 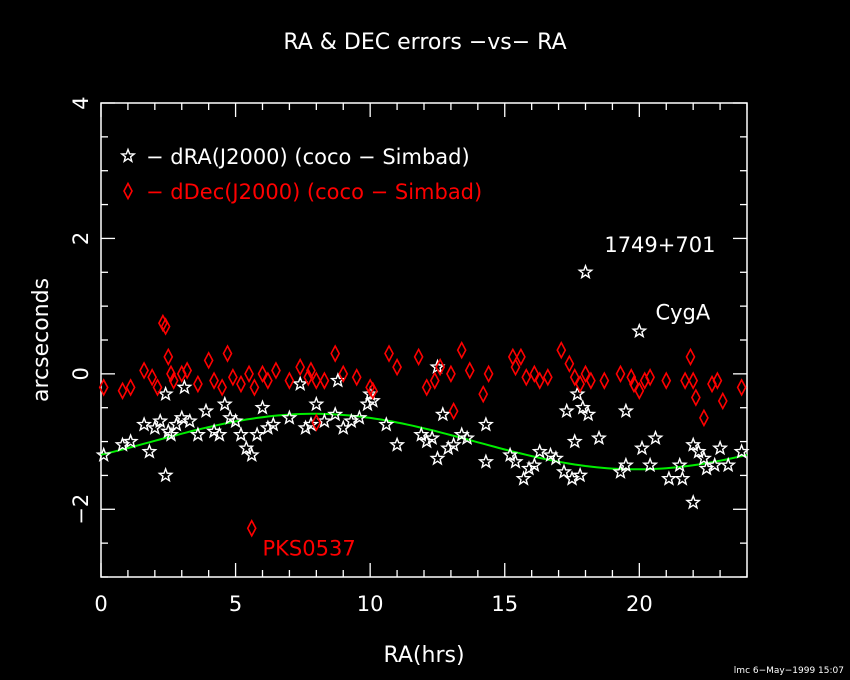 I want to click on y-tick-label: 4, so click(x=81, y=102).